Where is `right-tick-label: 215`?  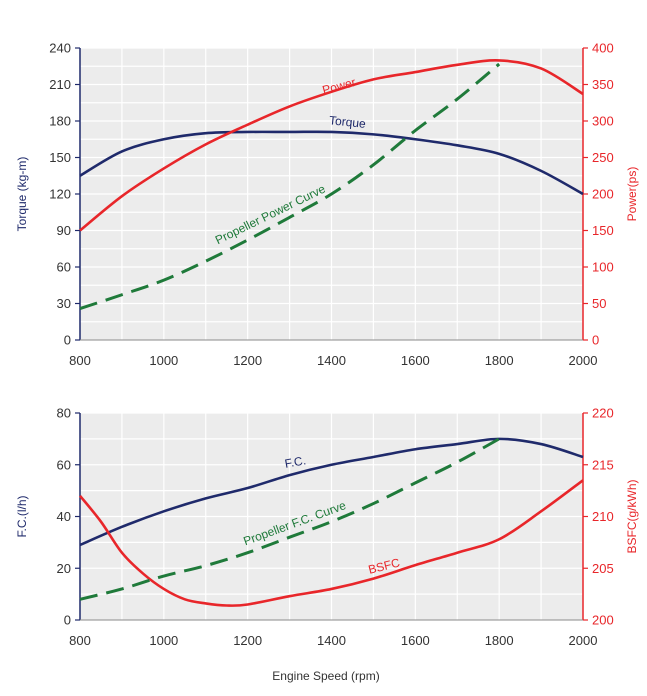 right-tick-label: 215 is located at coordinates (603, 464).